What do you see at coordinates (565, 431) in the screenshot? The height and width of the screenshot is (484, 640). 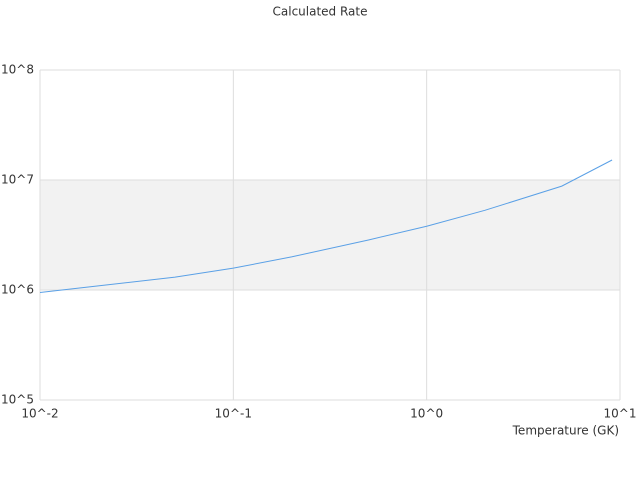 I see `x-axis-label: Temperature (GK)` at bounding box center [565, 431].